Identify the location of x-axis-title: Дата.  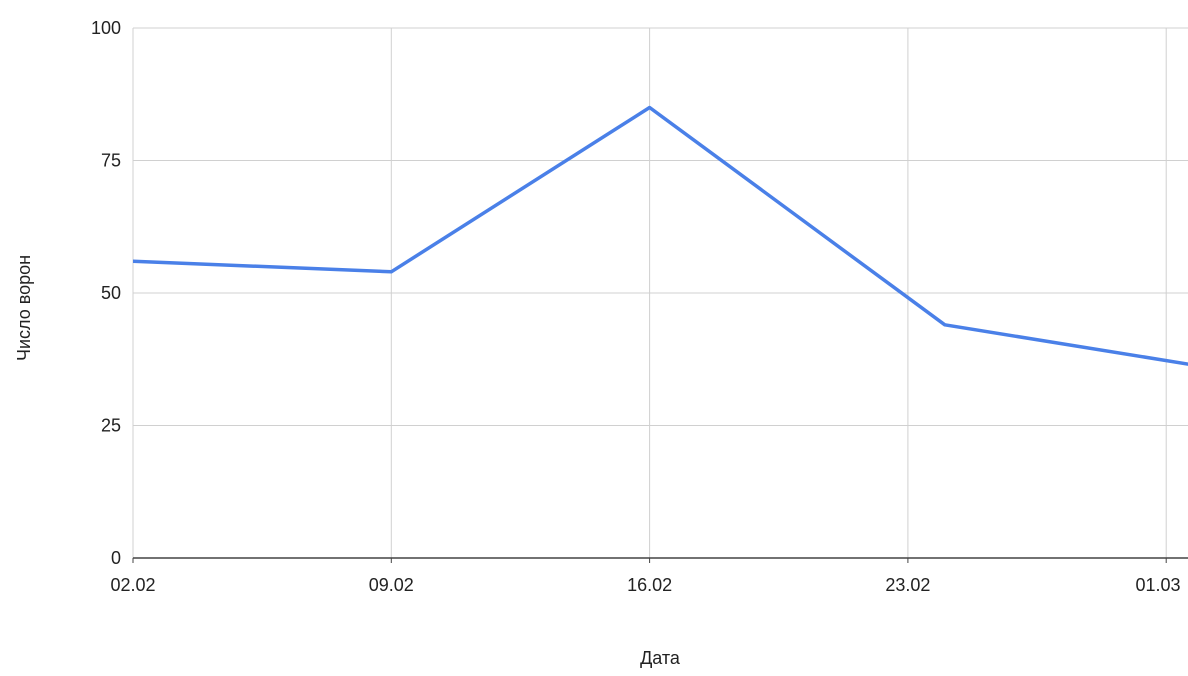
(660, 658).